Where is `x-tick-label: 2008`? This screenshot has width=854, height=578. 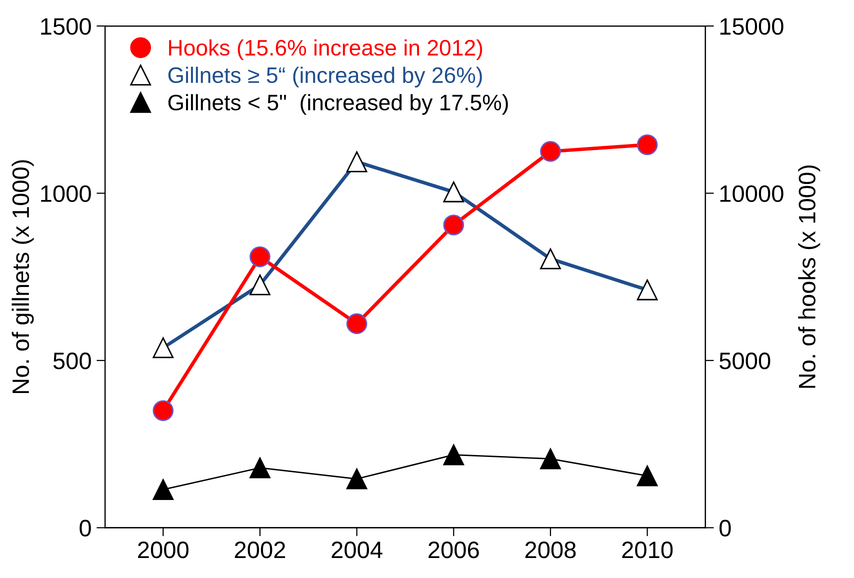
x-tick-label: 2008 is located at coordinates (550, 550).